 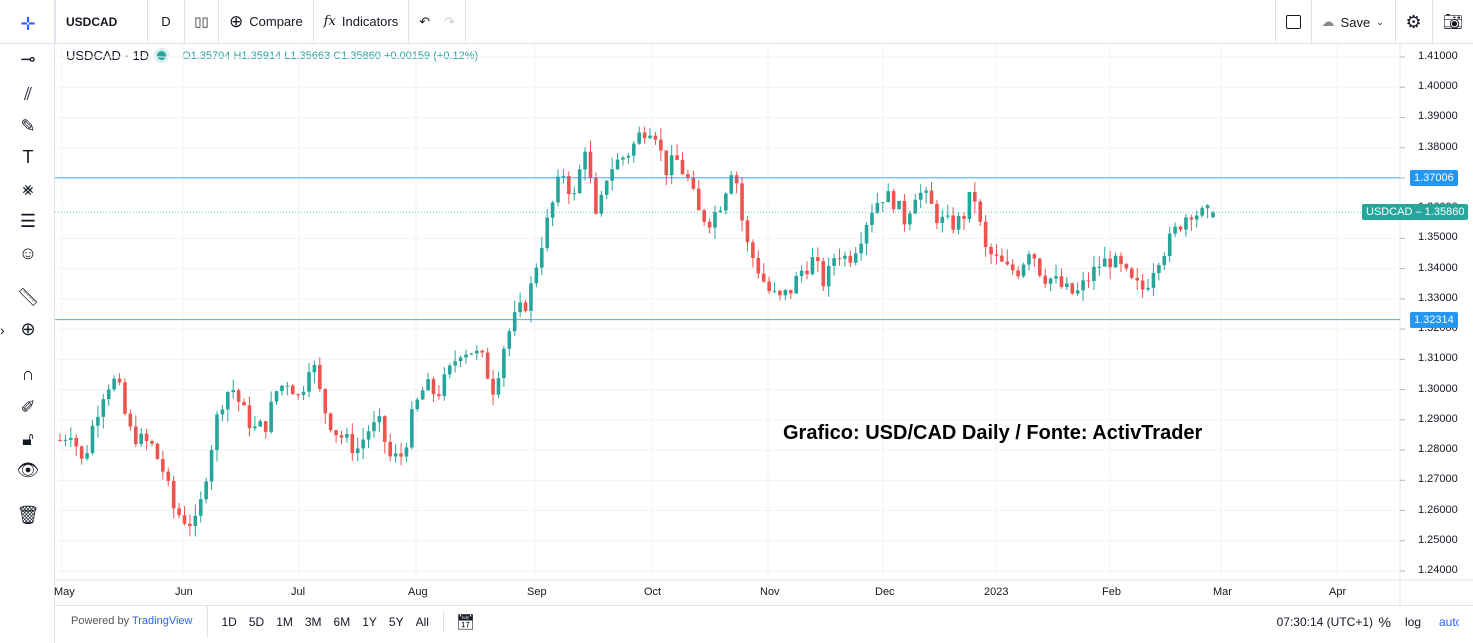 I want to click on compare-button: ⊕ Compare, so click(x=266, y=22).